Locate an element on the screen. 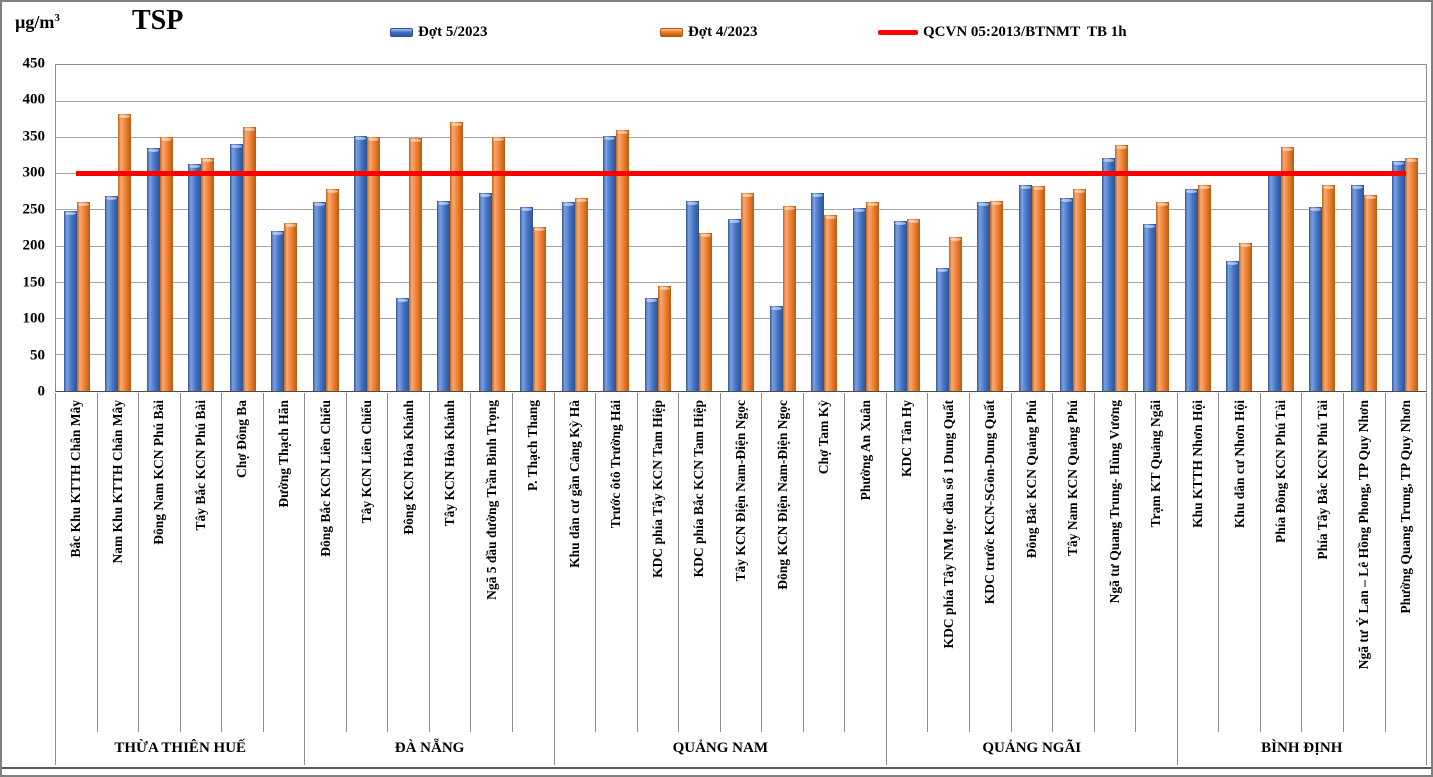 This screenshot has height=777, width=1433. gridline is located at coordinates (741, 137).